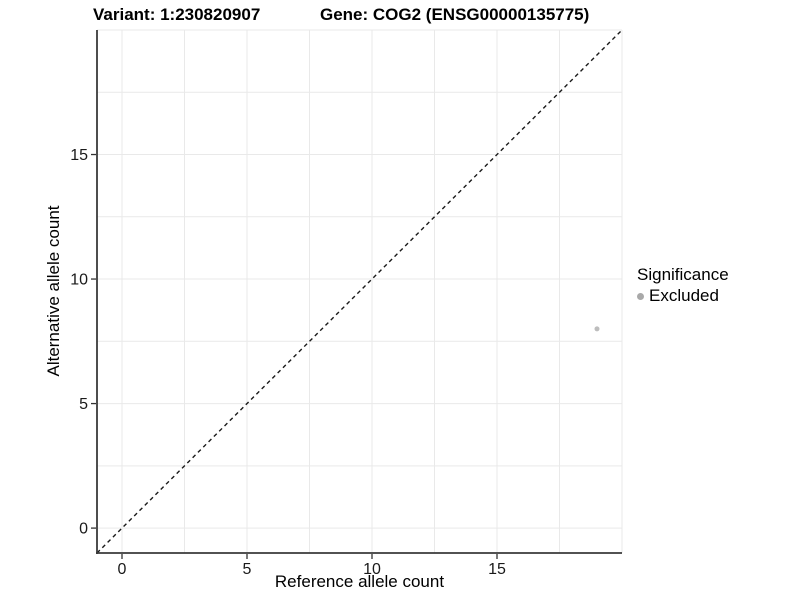  I want to click on plot-title-variant: Variant: 1:230820907, so click(177, 14).